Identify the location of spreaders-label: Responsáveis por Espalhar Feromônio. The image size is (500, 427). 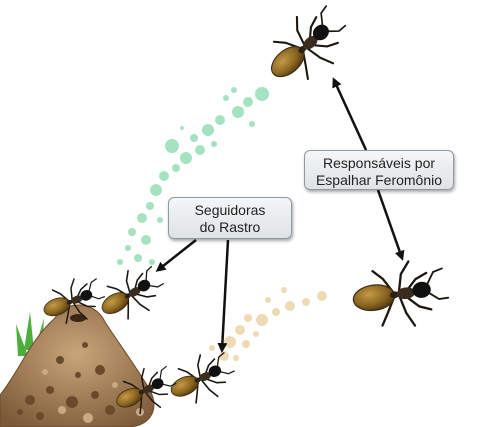
(379, 170).